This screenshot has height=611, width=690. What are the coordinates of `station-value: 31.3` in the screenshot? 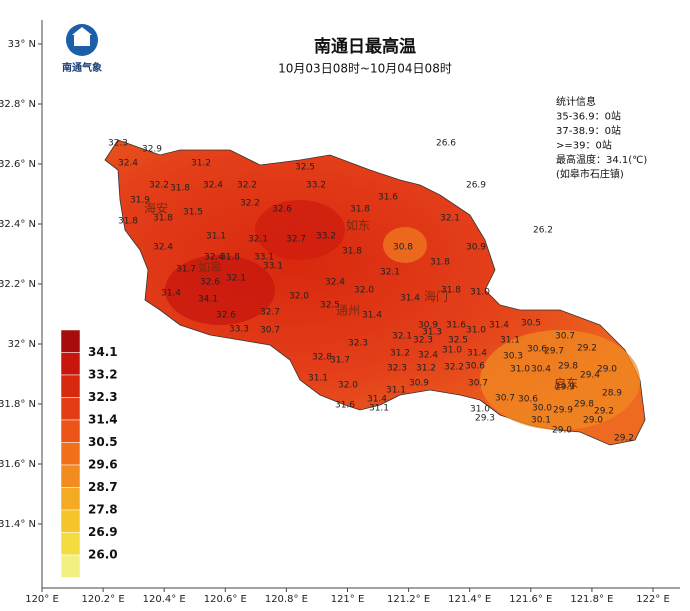 It's located at (432, 333).